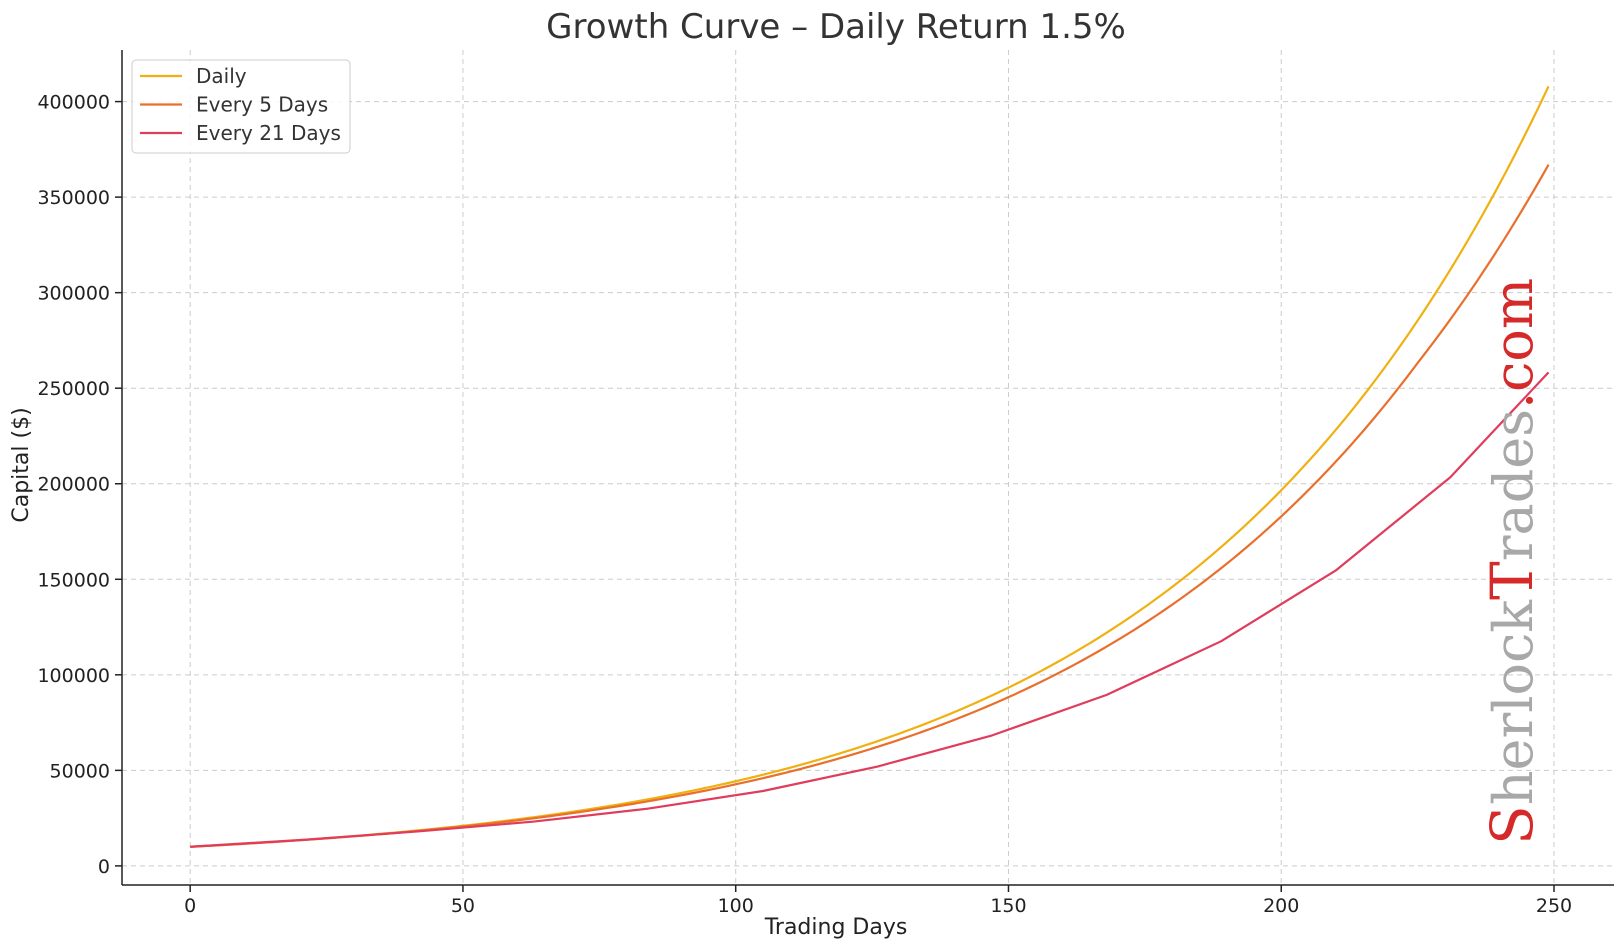  I want to click on y-tick-label: 50000, so click(80, 771).